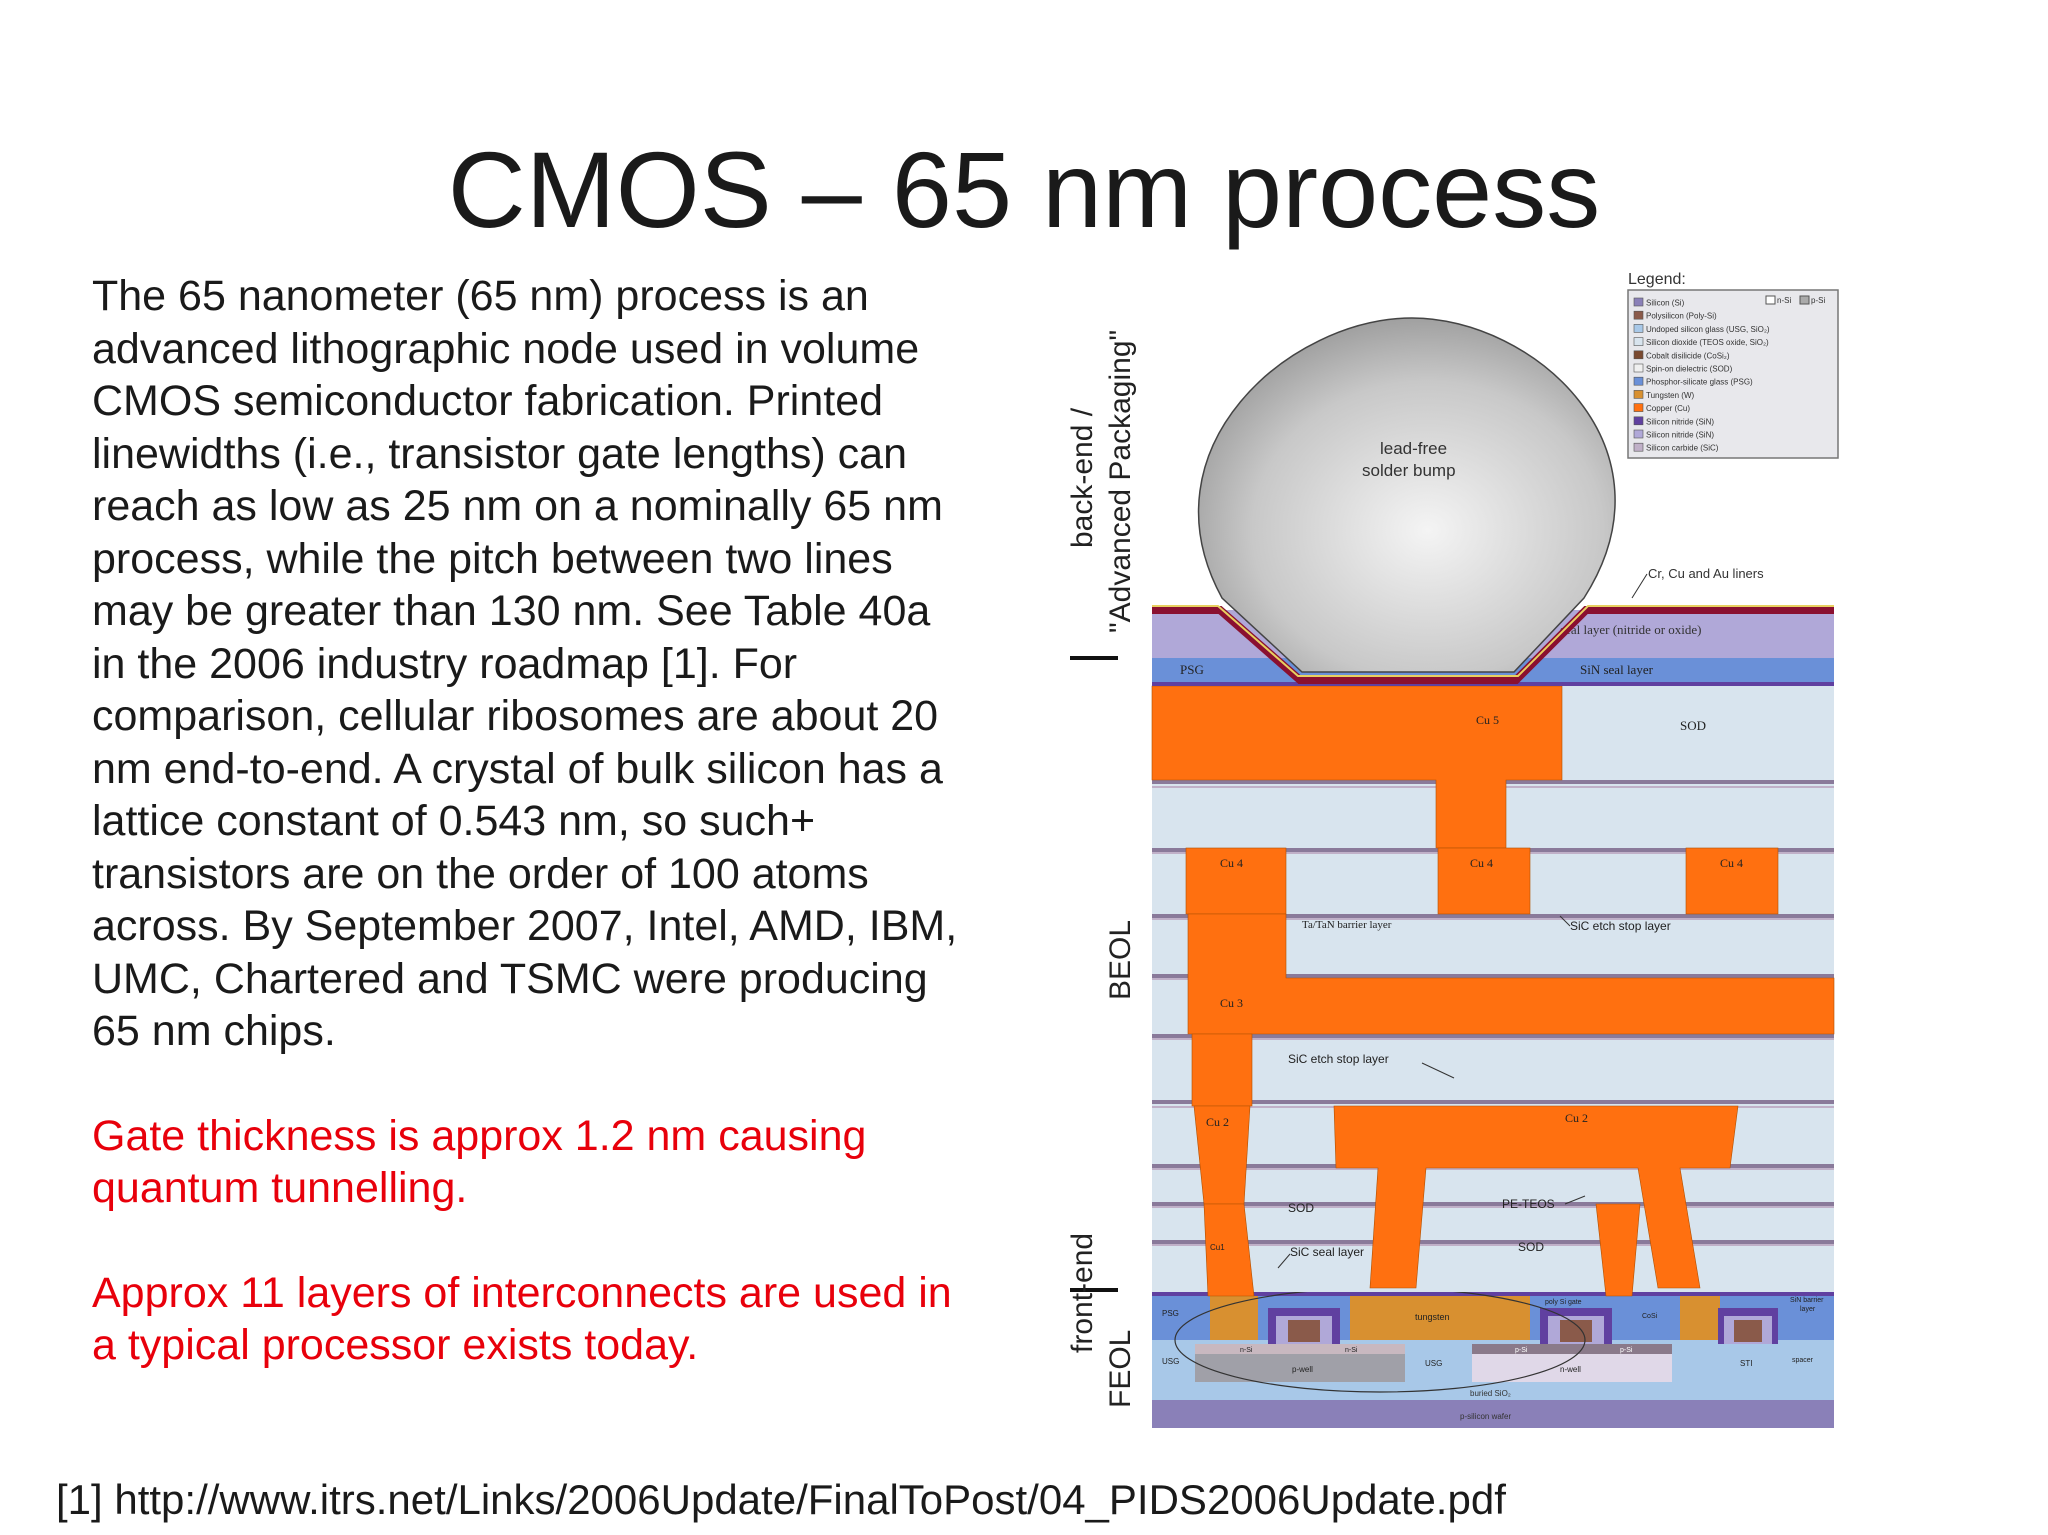  Describe the element at coordinates (1024, 189) in the screenshot. I see `slide-title: CMOS – 65 nm process` at that location.